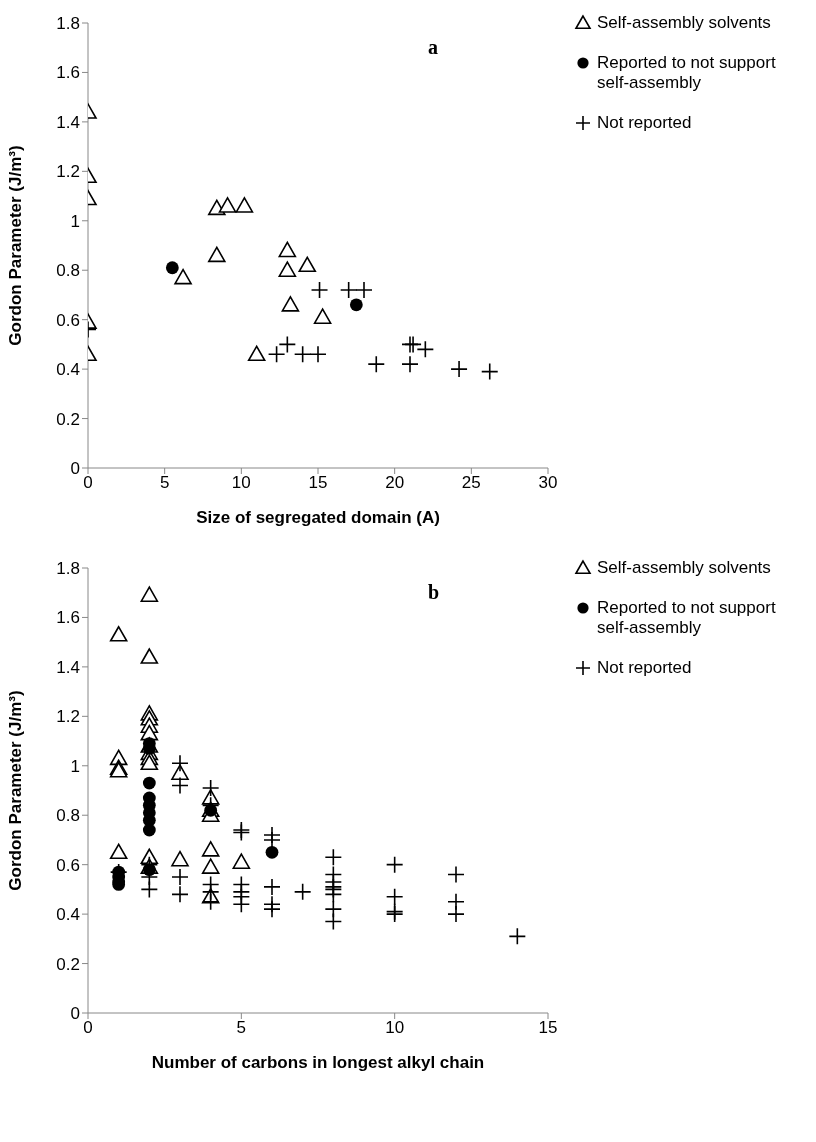  I want to click on x-tick-label: 25, so click(471, 483).